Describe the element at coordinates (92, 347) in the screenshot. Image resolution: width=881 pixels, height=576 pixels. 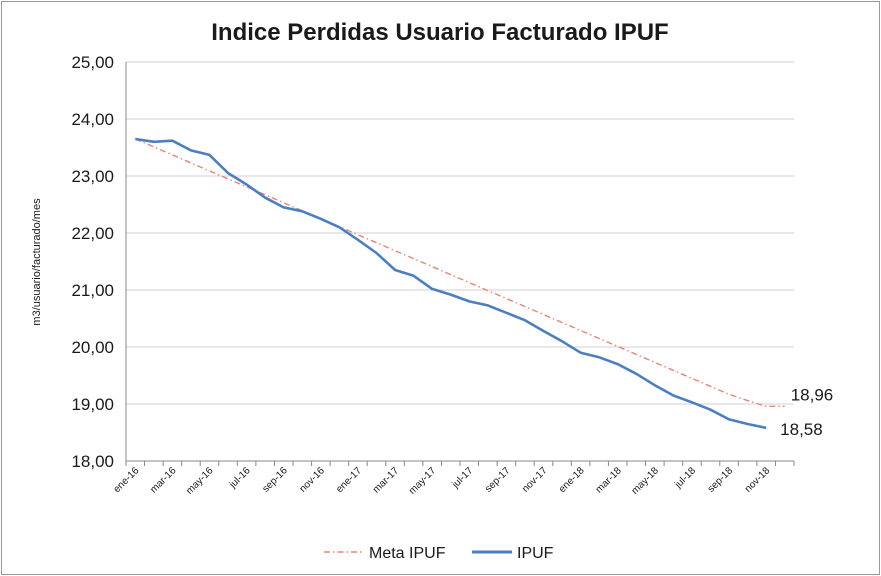
I see `y-tick-label: 20,00` at that location.